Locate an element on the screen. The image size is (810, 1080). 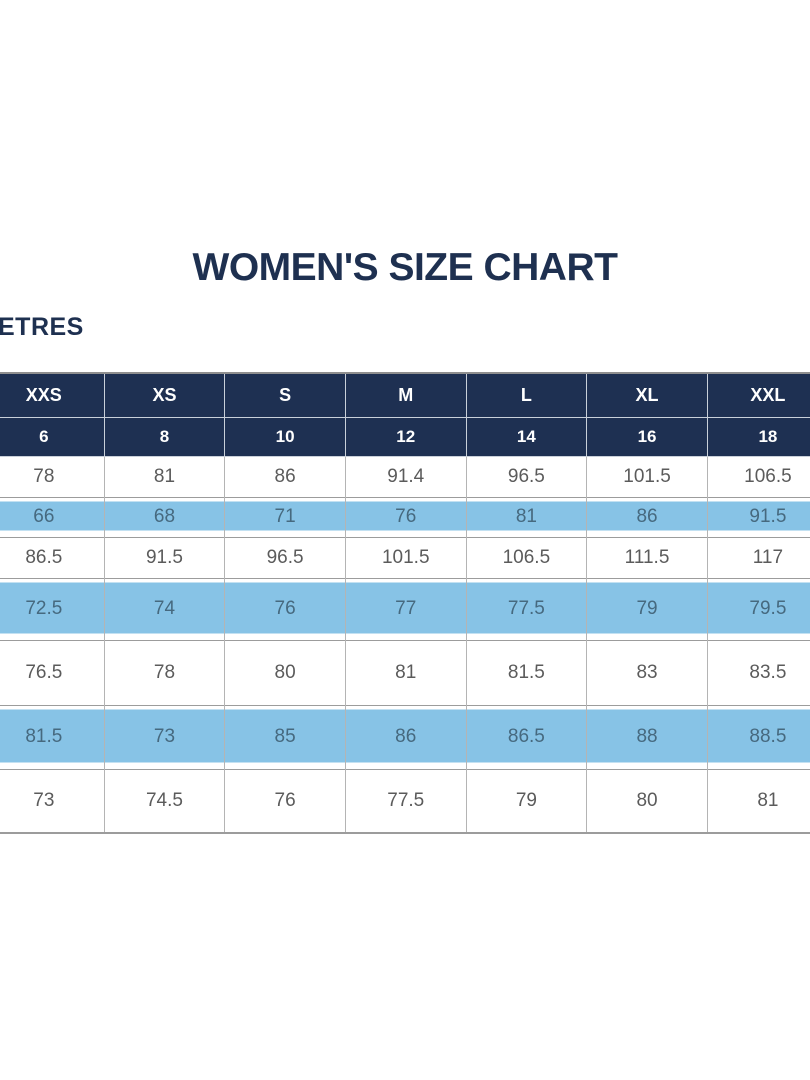
table-row: 86.5 91.5 96.5 101.5 106.5 111.5 117 is located at coordinates (405, 557).